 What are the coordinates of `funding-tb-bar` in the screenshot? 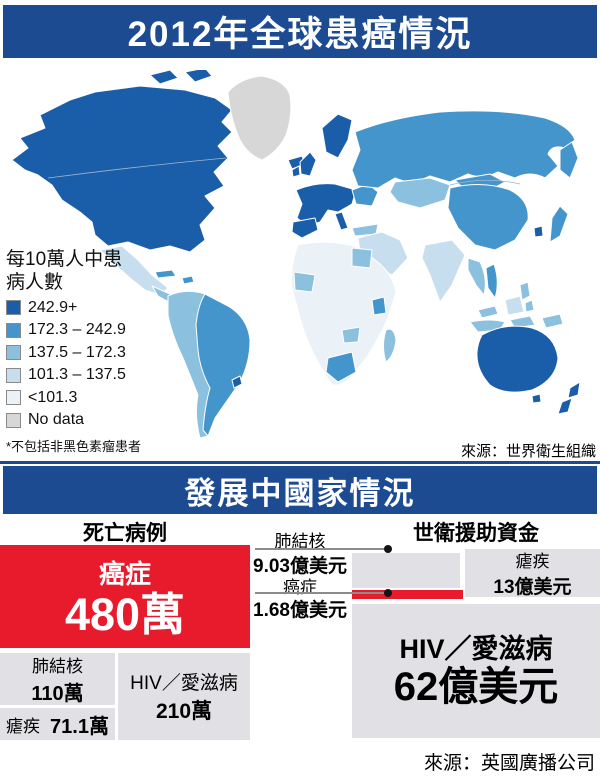 It's located at (406, 570).